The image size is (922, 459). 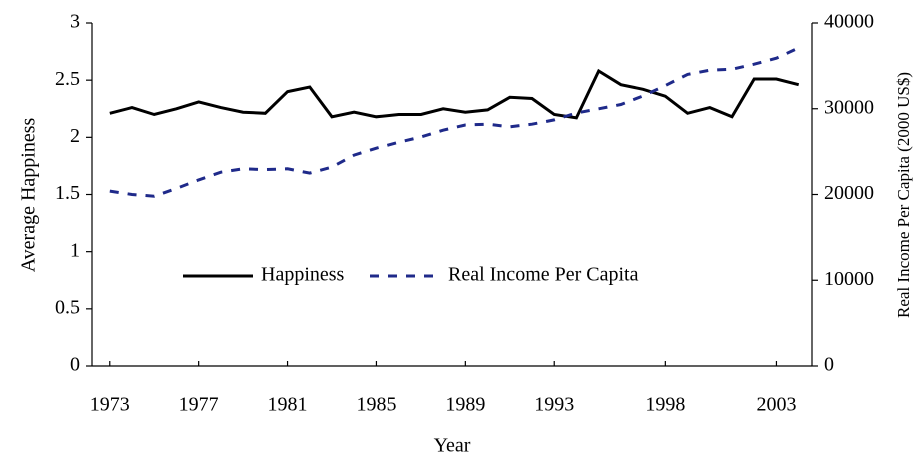 What do you see at coordinates (543, 275) in the screenshot?
I see `legend-label: Real Income Per Capita` at bounding box center [543, 275].